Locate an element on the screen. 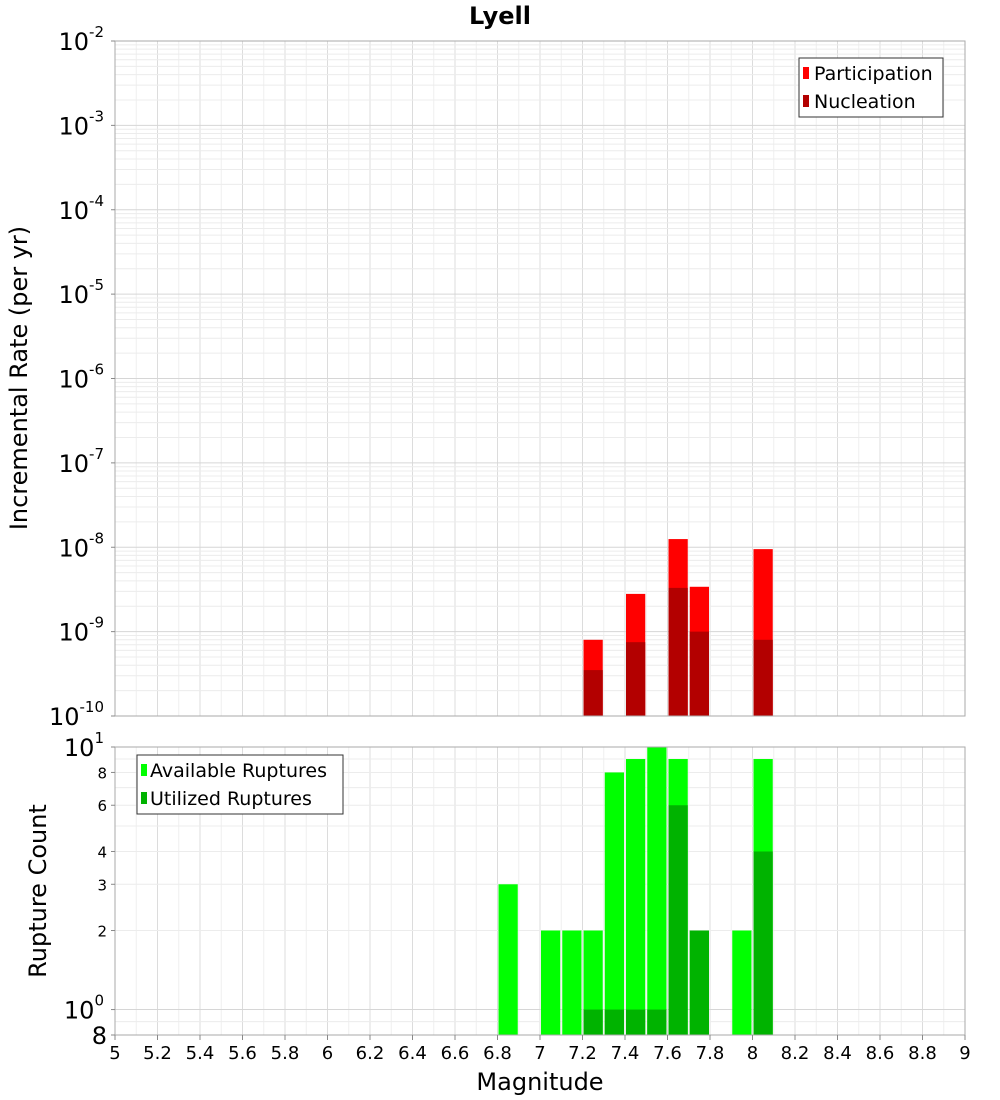 Image resolution: width=1000 pixels, height=1100 pixels. x-tick-label: 8.6 is located at coordinates (880, 1053).